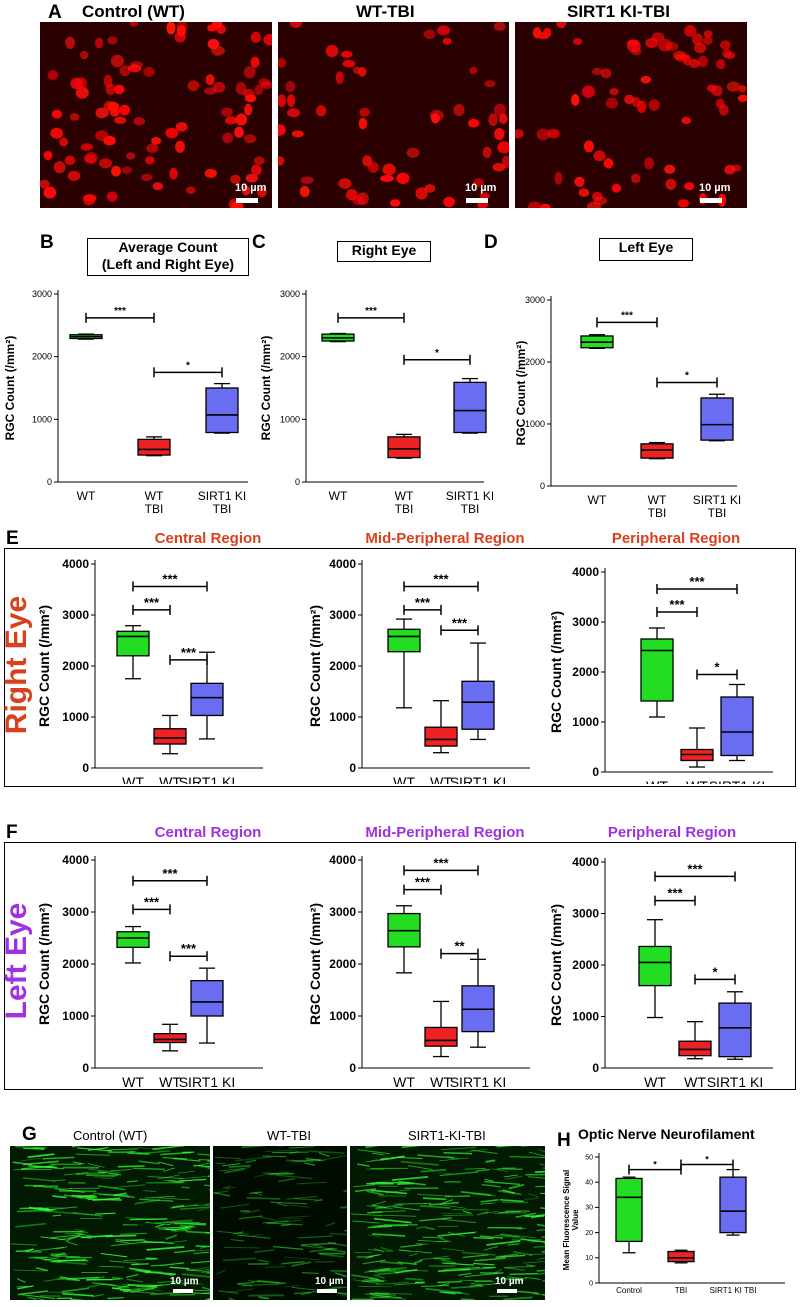  What do you see at coordinates (445, 832) in the screenshot?
I see `f-region-mid-peripheral: Mid-Peripheral Region` at bounding box center [445, 832].